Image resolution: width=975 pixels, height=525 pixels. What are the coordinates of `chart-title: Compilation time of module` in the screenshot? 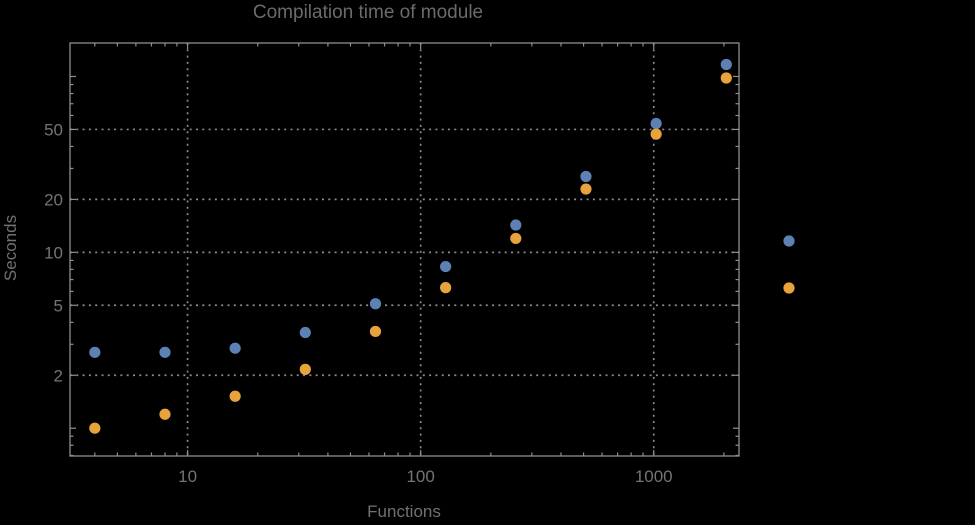 It's located at (368, 12).